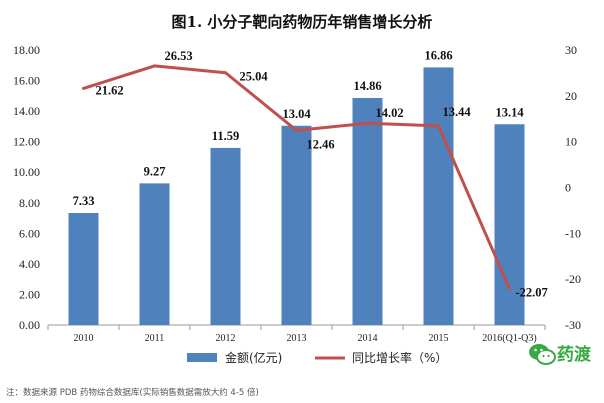  Describe the element at coordinates (573, 279) in the screenshot. I see `right-tick-label: -20` at that location.